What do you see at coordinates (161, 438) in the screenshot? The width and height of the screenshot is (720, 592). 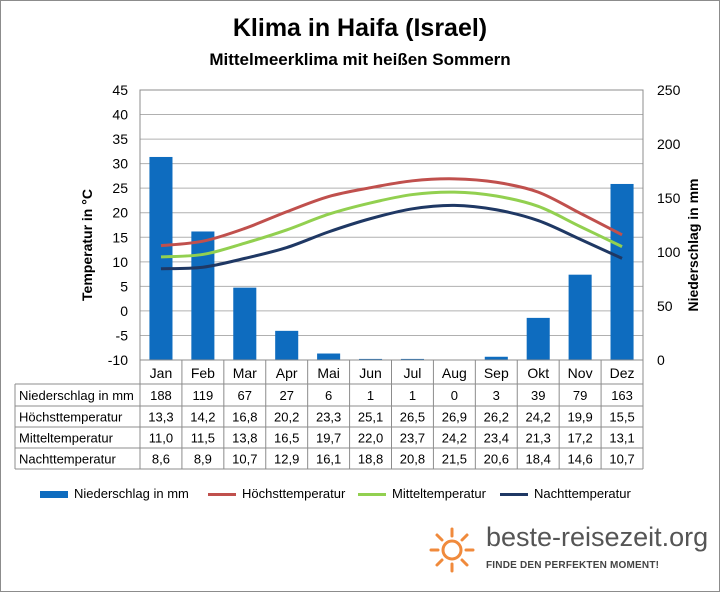 I see `table-cell-value: 11,0` at bounding box center [161, 438].